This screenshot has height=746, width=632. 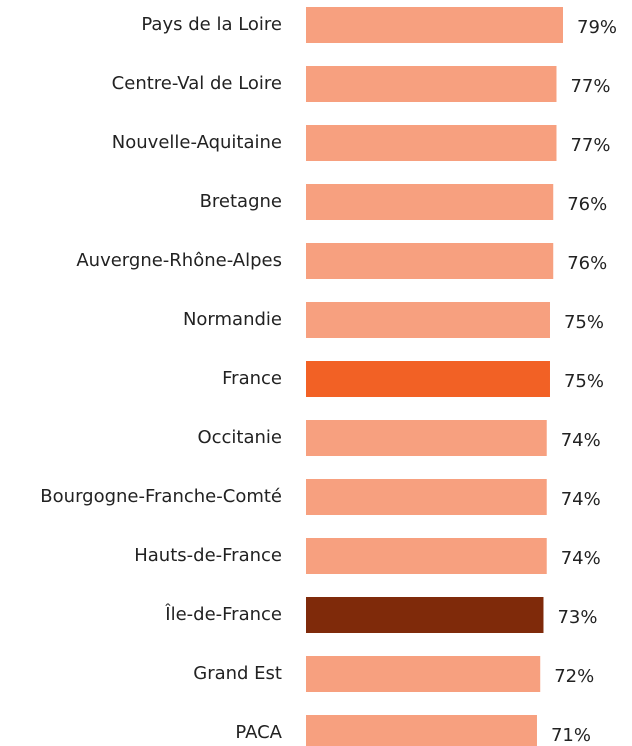 What do you see at coordinates (577, 617) in the screenshot?
I see `value-label: 73%` at bounding box center [577, 617].